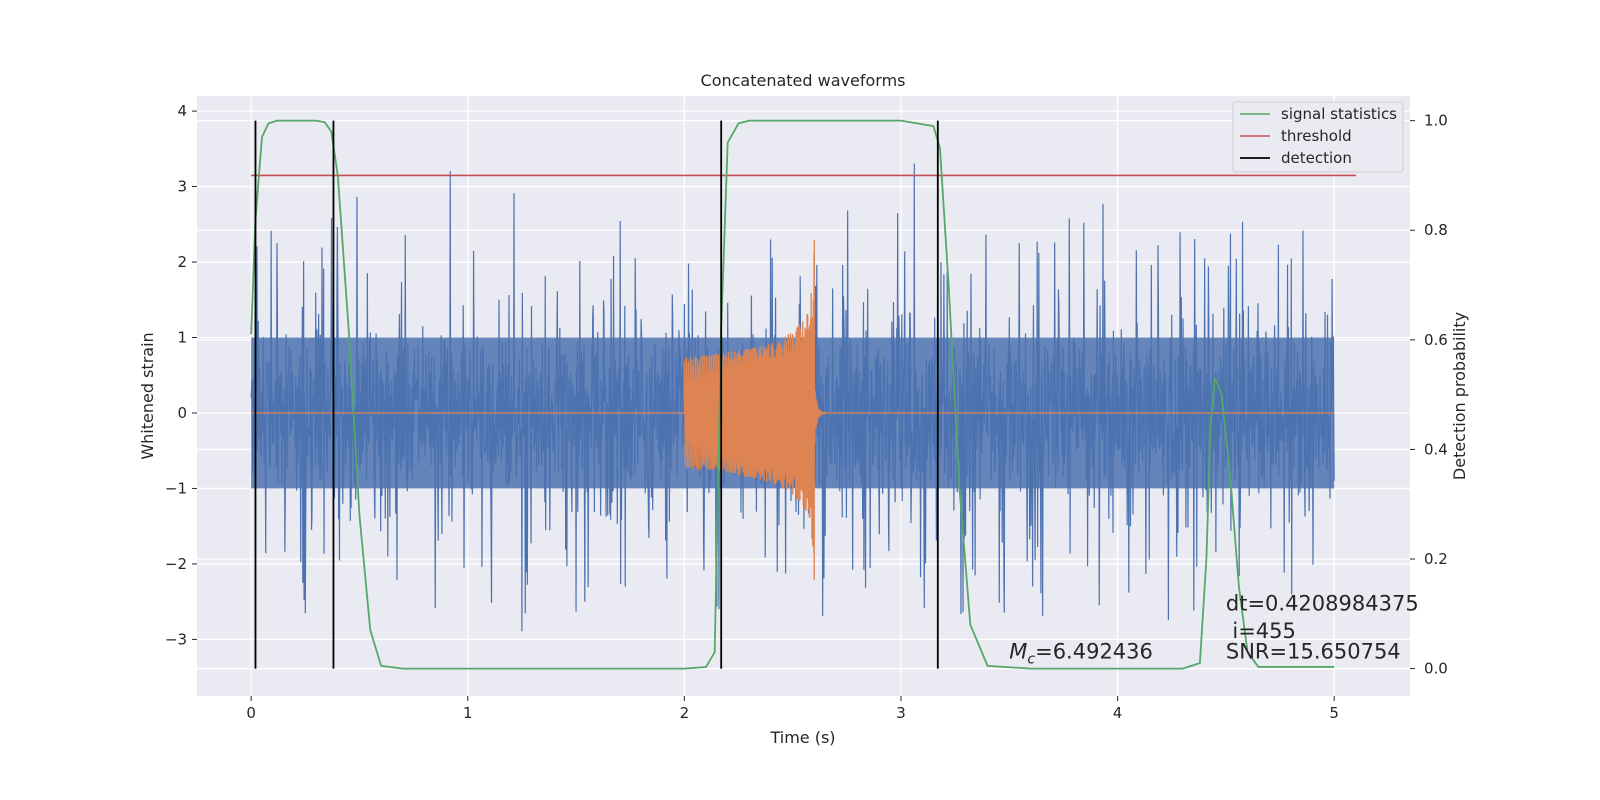 The image size is (1600, 800). What do you see at coordinates (182, 413) in the screenshot?
I see `y-tick-label: 0` at bounding box center [182, 413].